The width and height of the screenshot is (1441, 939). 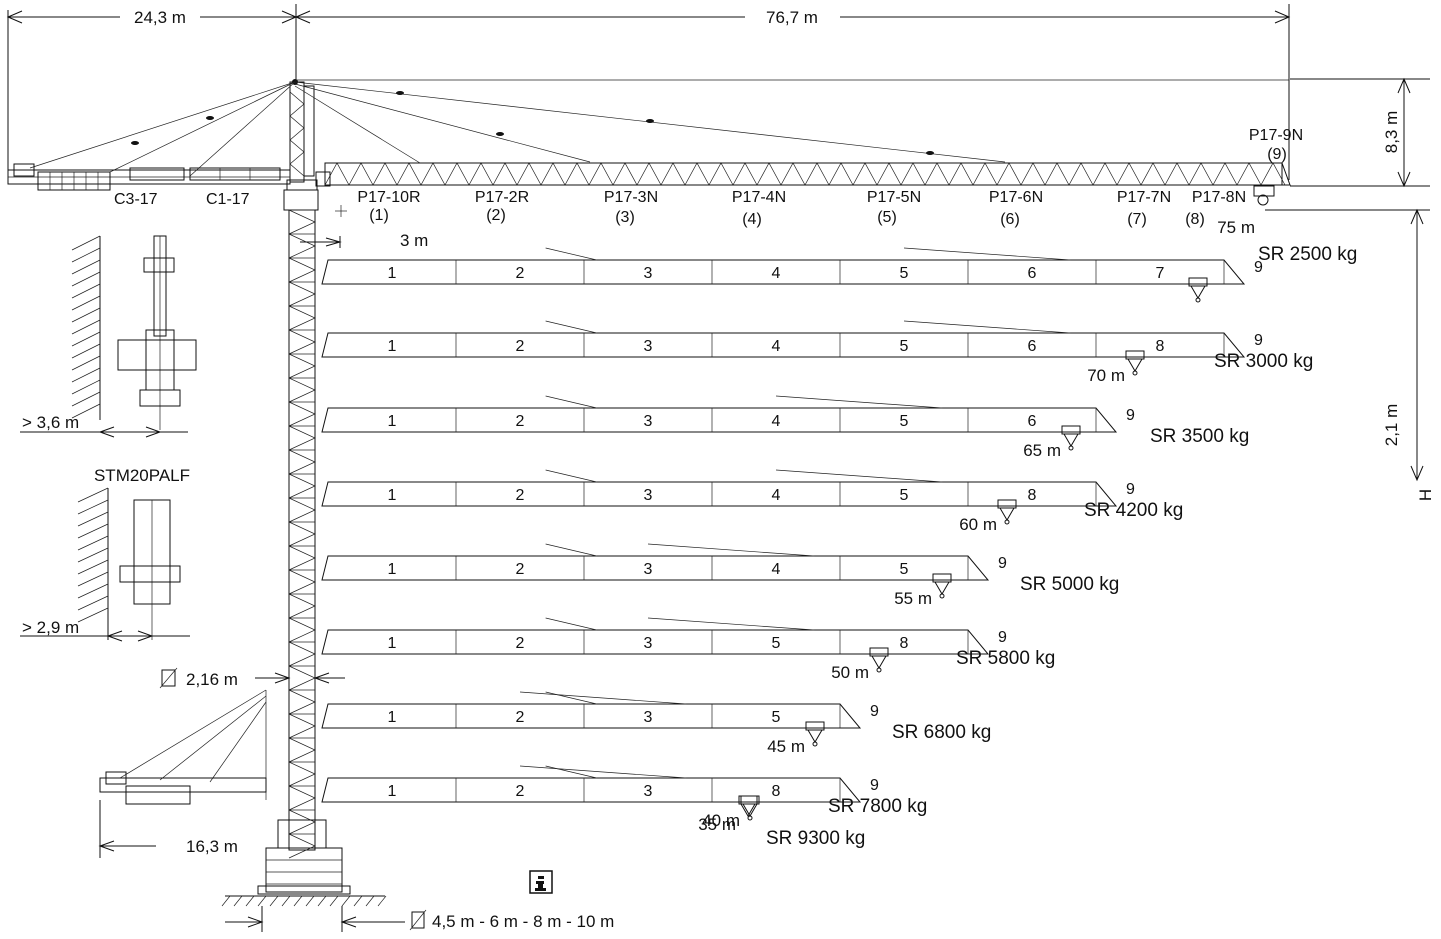 What do you see at coordinates (136, 199) in the screenshot?
I see `counter-jib-label-c3: C3-17` at bounding box center [136, 199].